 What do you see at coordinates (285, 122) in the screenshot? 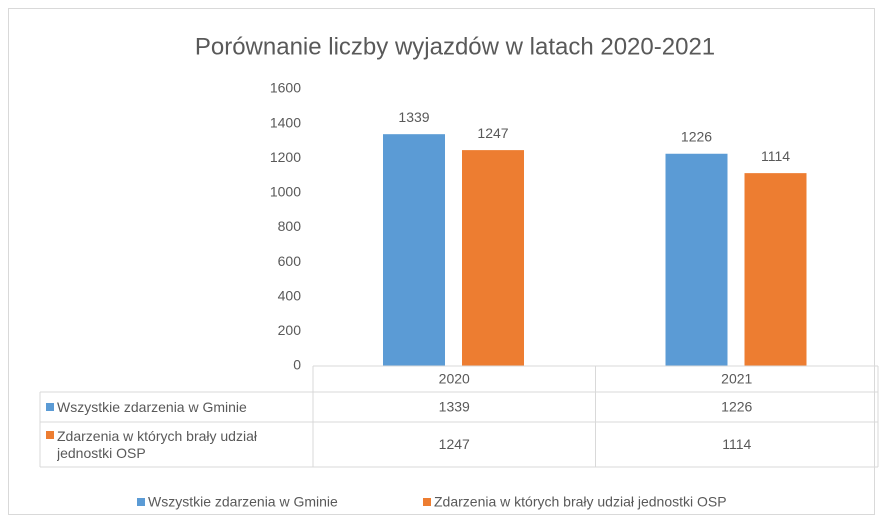
I see `y-tick-label: 1400` at bounding box center [285, 122].